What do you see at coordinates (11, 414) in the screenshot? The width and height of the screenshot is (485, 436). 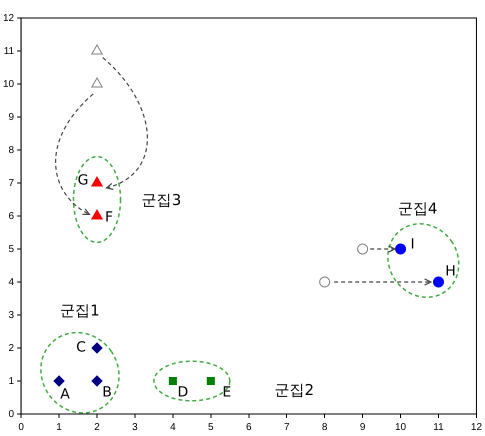 I see `y-tick-label: 0` at bounding box center [11, 414].